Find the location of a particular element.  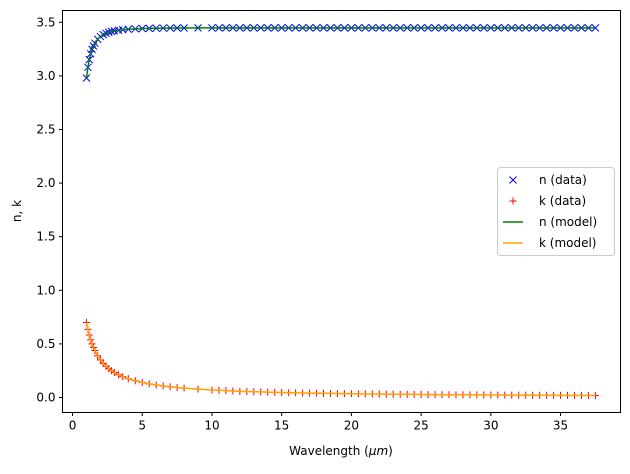

y-tick-label: 2.5 is located at coordinates (45, 129).